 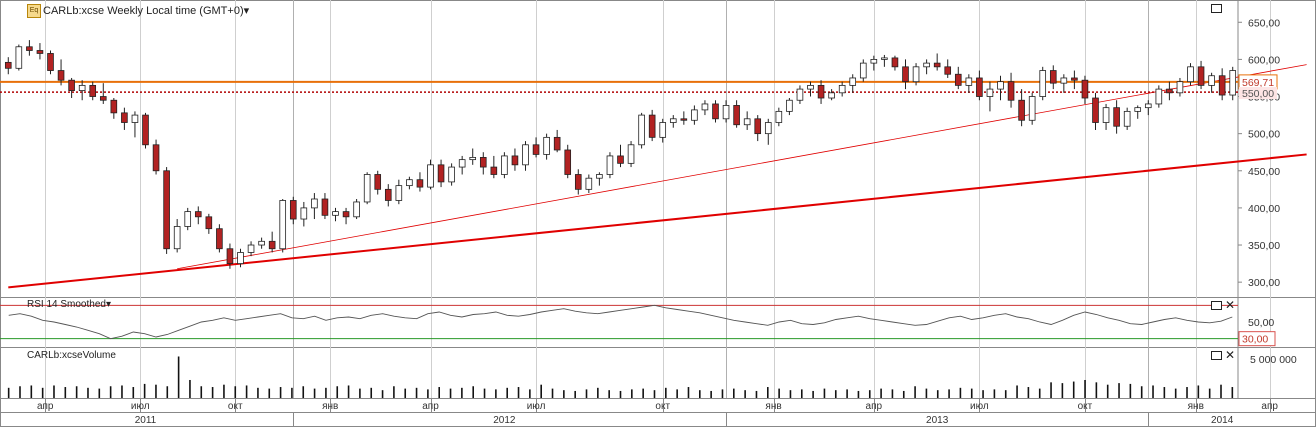 I want to click on rsi-label: RSI 14 Smoothed▾, so click(x=69, y=304).